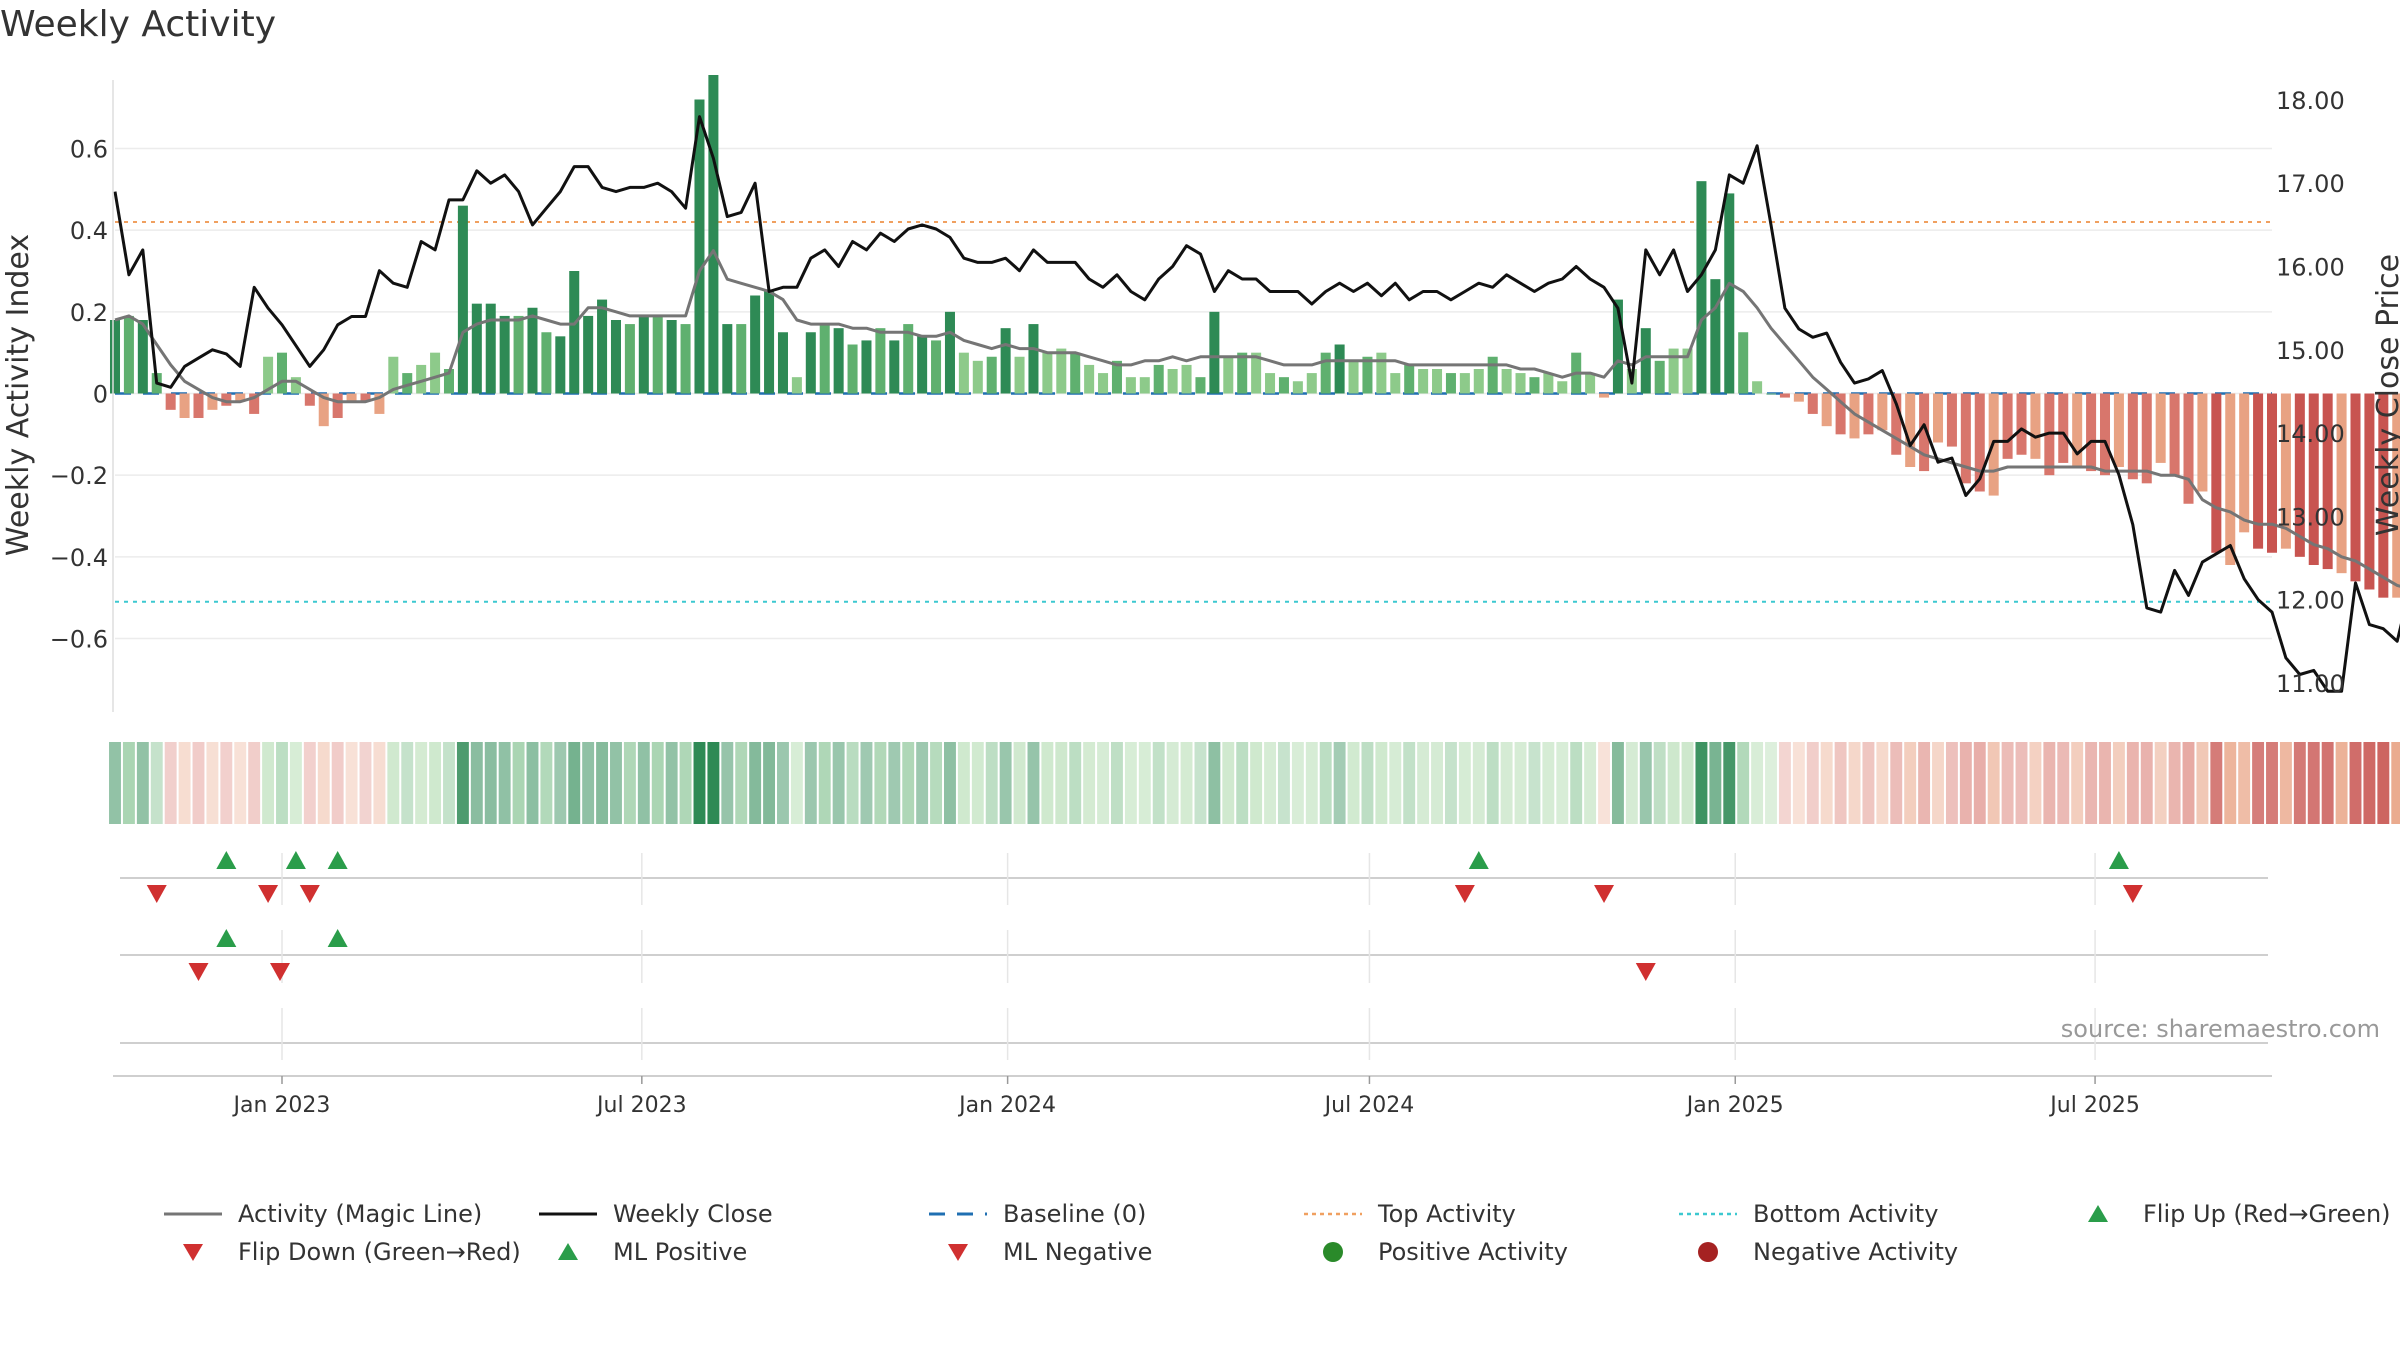 The height and width of the screenshot is (1350, 2400). What do you see at coordinates (2267, 1214) in the screenshot?
I see `legend-label: Flip Up (Red→Green)` at bounding box center [2267, 1214].